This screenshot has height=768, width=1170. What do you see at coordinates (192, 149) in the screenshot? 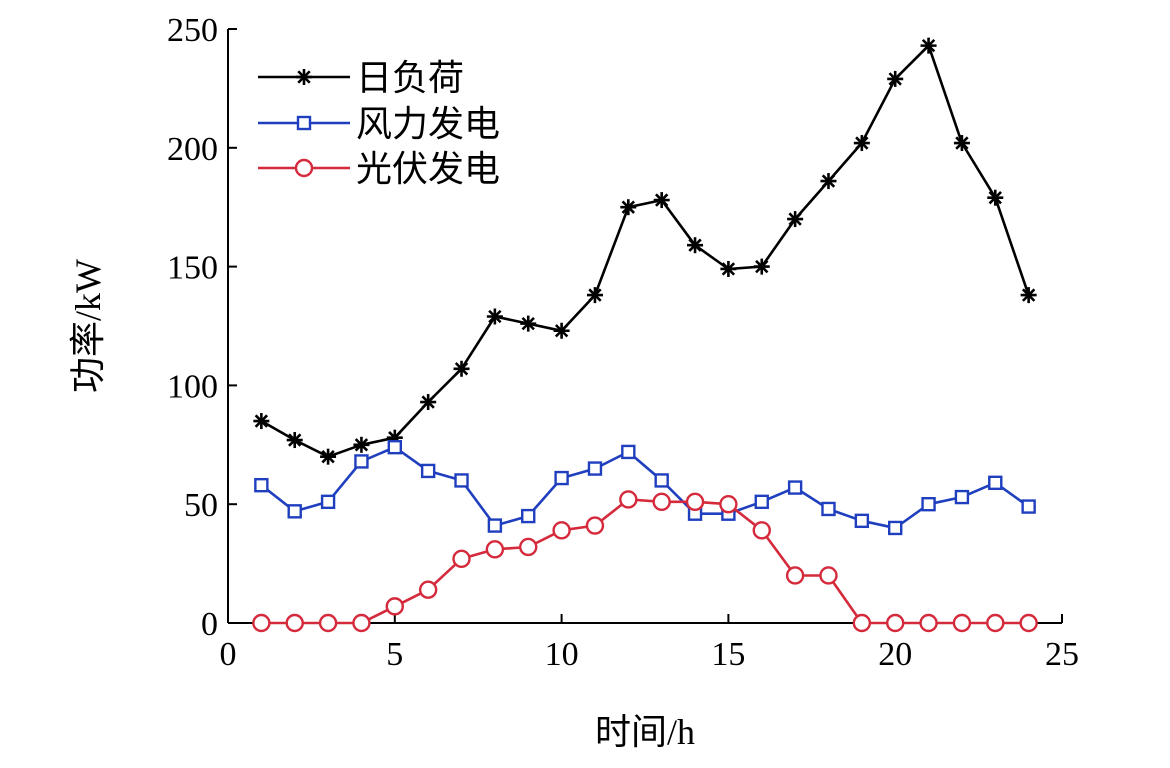
I see `y-tick-label: 200` at bounding box center [192, 149].